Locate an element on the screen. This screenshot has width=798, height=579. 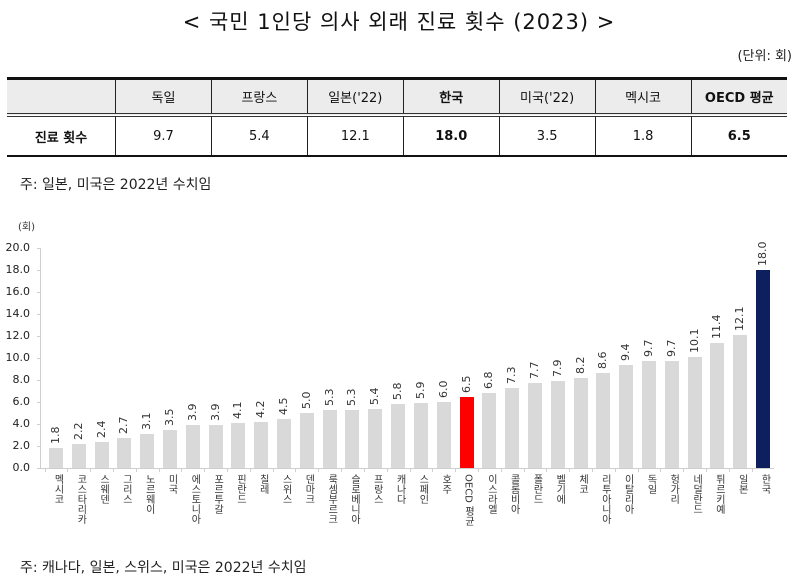
y-tick-label: 10.0 is located at coordinates (18, 357).